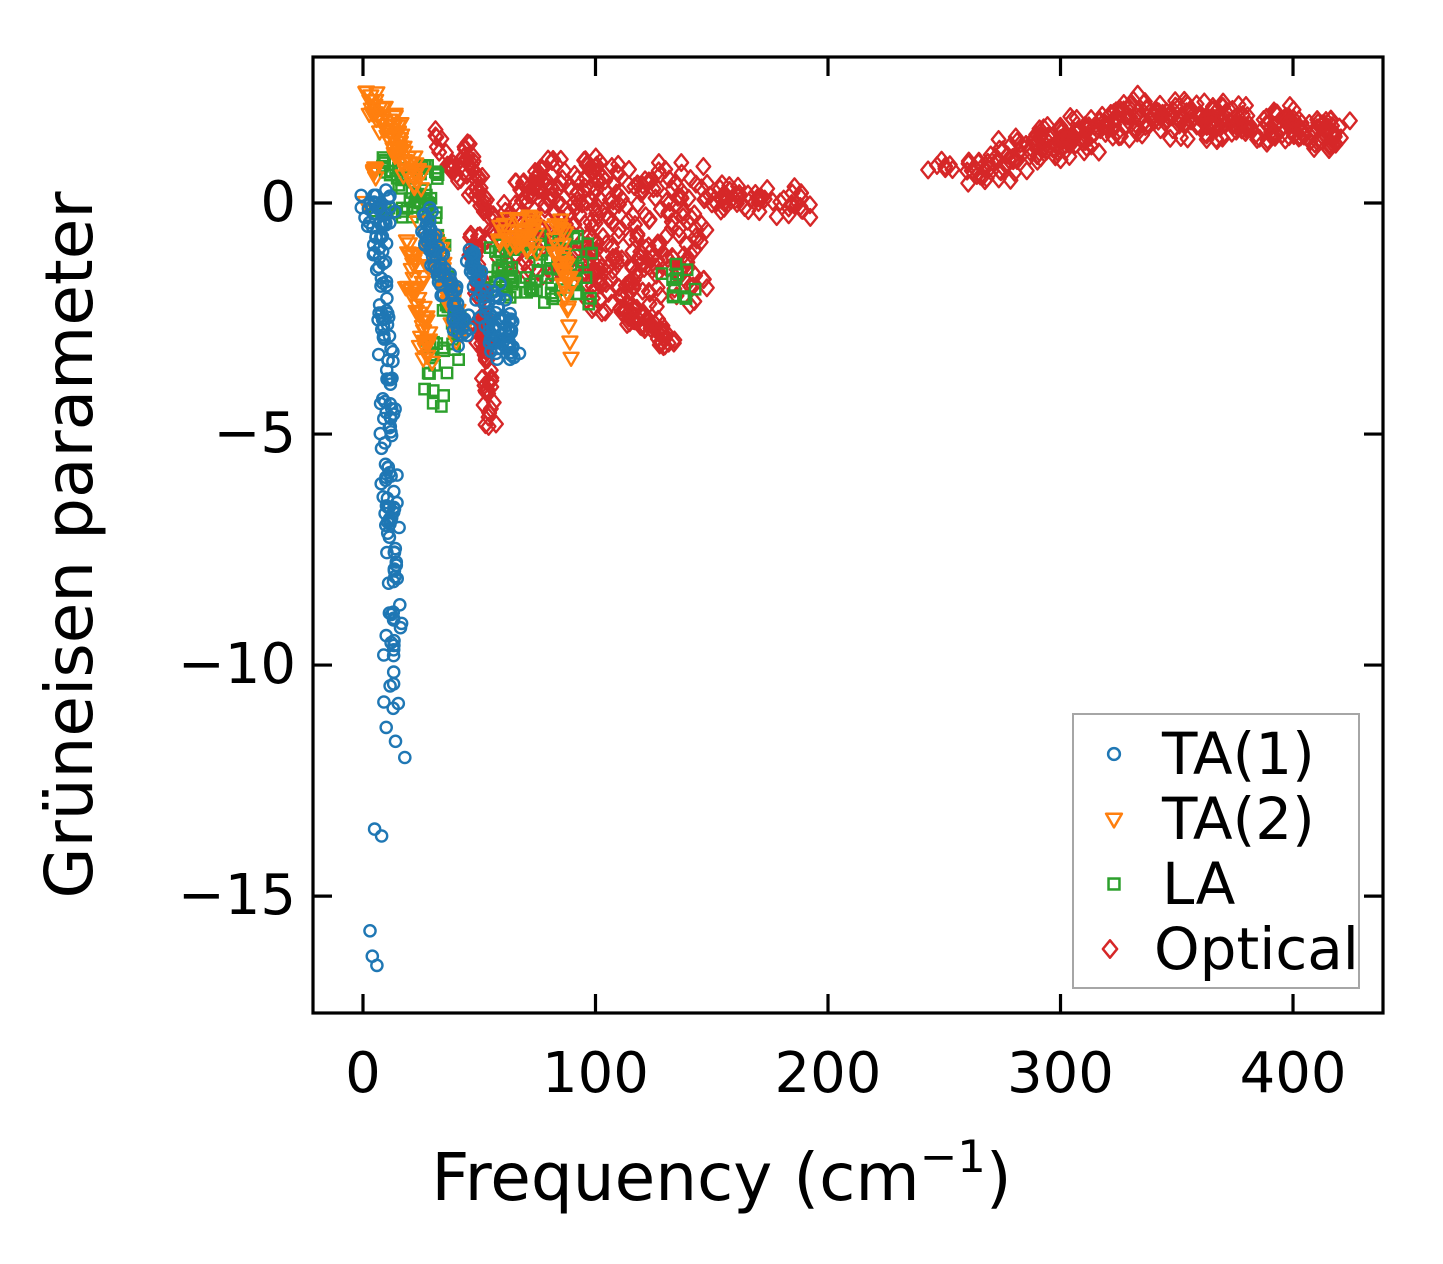 The height and width of the screenshot is (1264, 1443). I want to click on circle-marker-icon, so click(1114, 754).